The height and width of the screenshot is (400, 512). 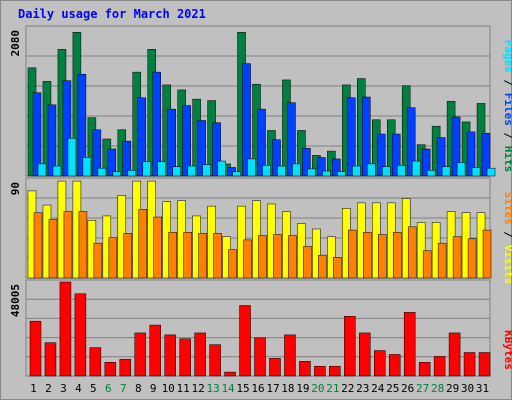 What do you see at coordinates (212, 388) in the screenshot?
I see `x-tick-day-13: 13` at bounding box center [212, 388].